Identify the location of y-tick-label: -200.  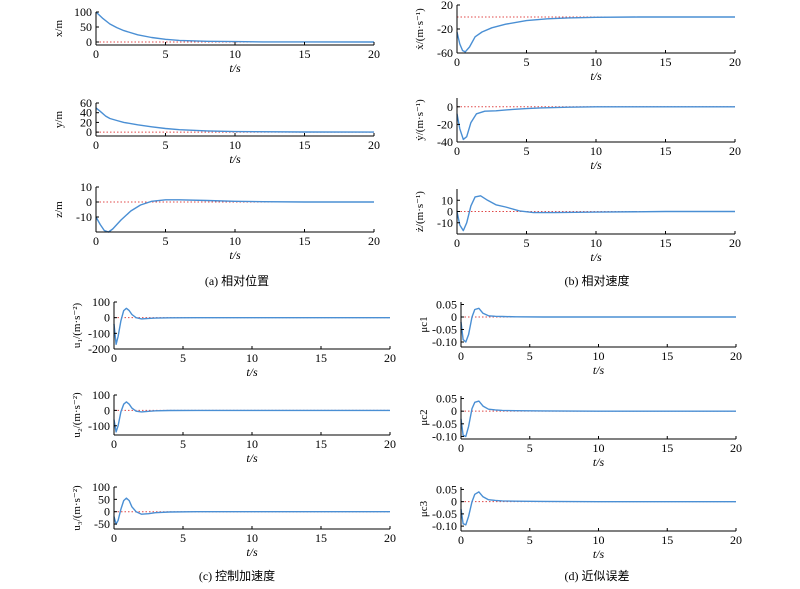
(99, 349).